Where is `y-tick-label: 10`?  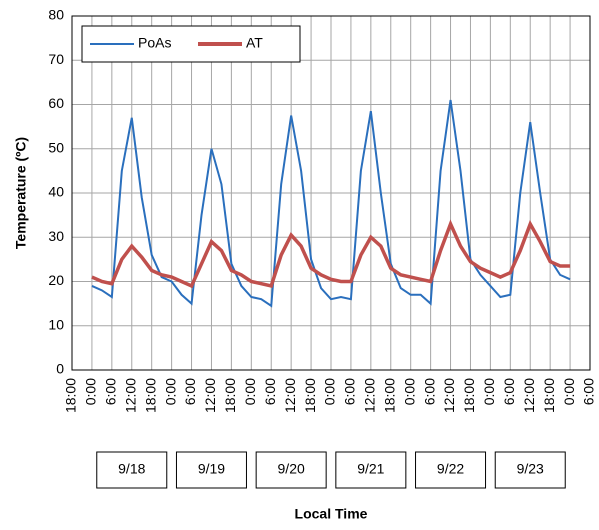
y-tick-label: 10 is located at coordinates (56, 324).